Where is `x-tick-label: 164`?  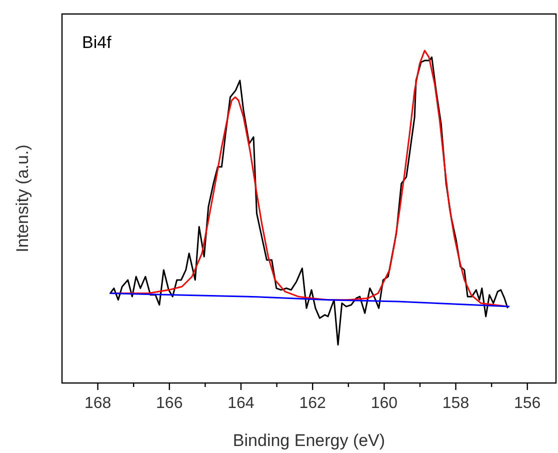
x-tick-label: 164 is located at coordinates (241, 403).